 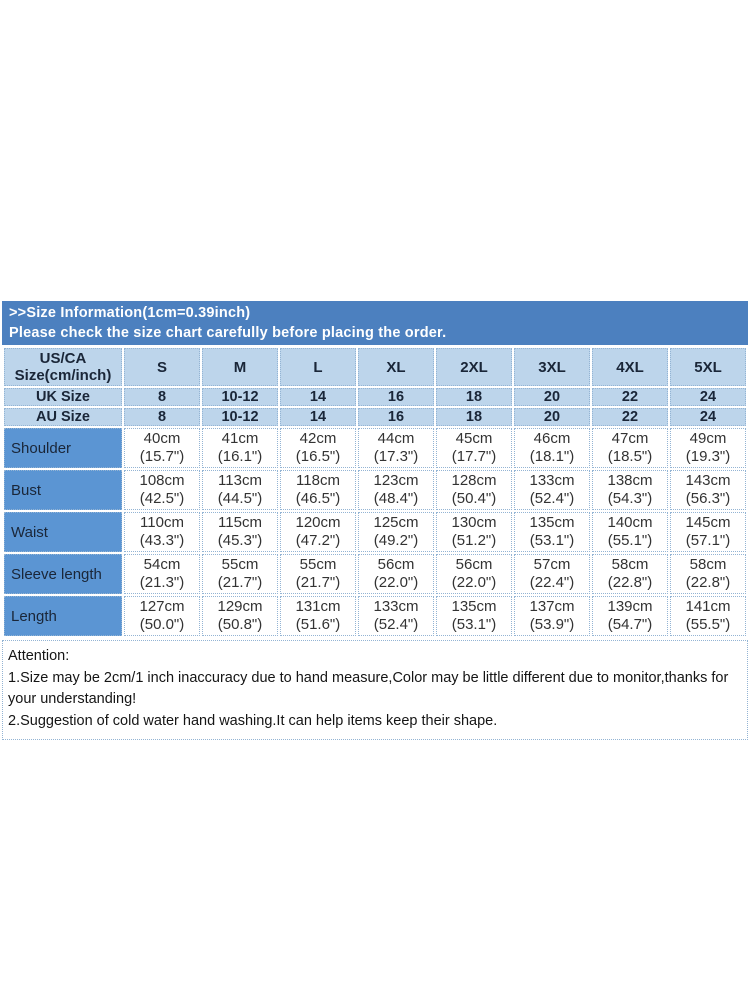 What do you see at coordinates (396, 367) in the screenshot?
I see `size-col-header-xl: XL` at bounding box center [396, 367].